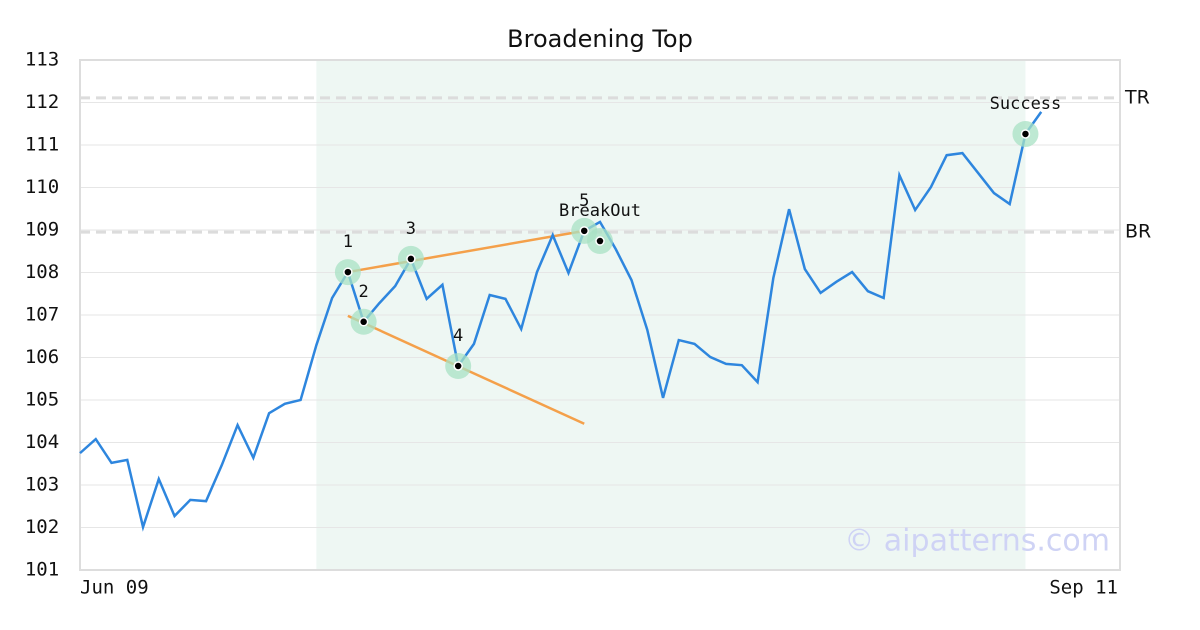 The height and width of the screenshot is (630, 1200). I want to click on y-tick-label: 106, so click(42, 357).